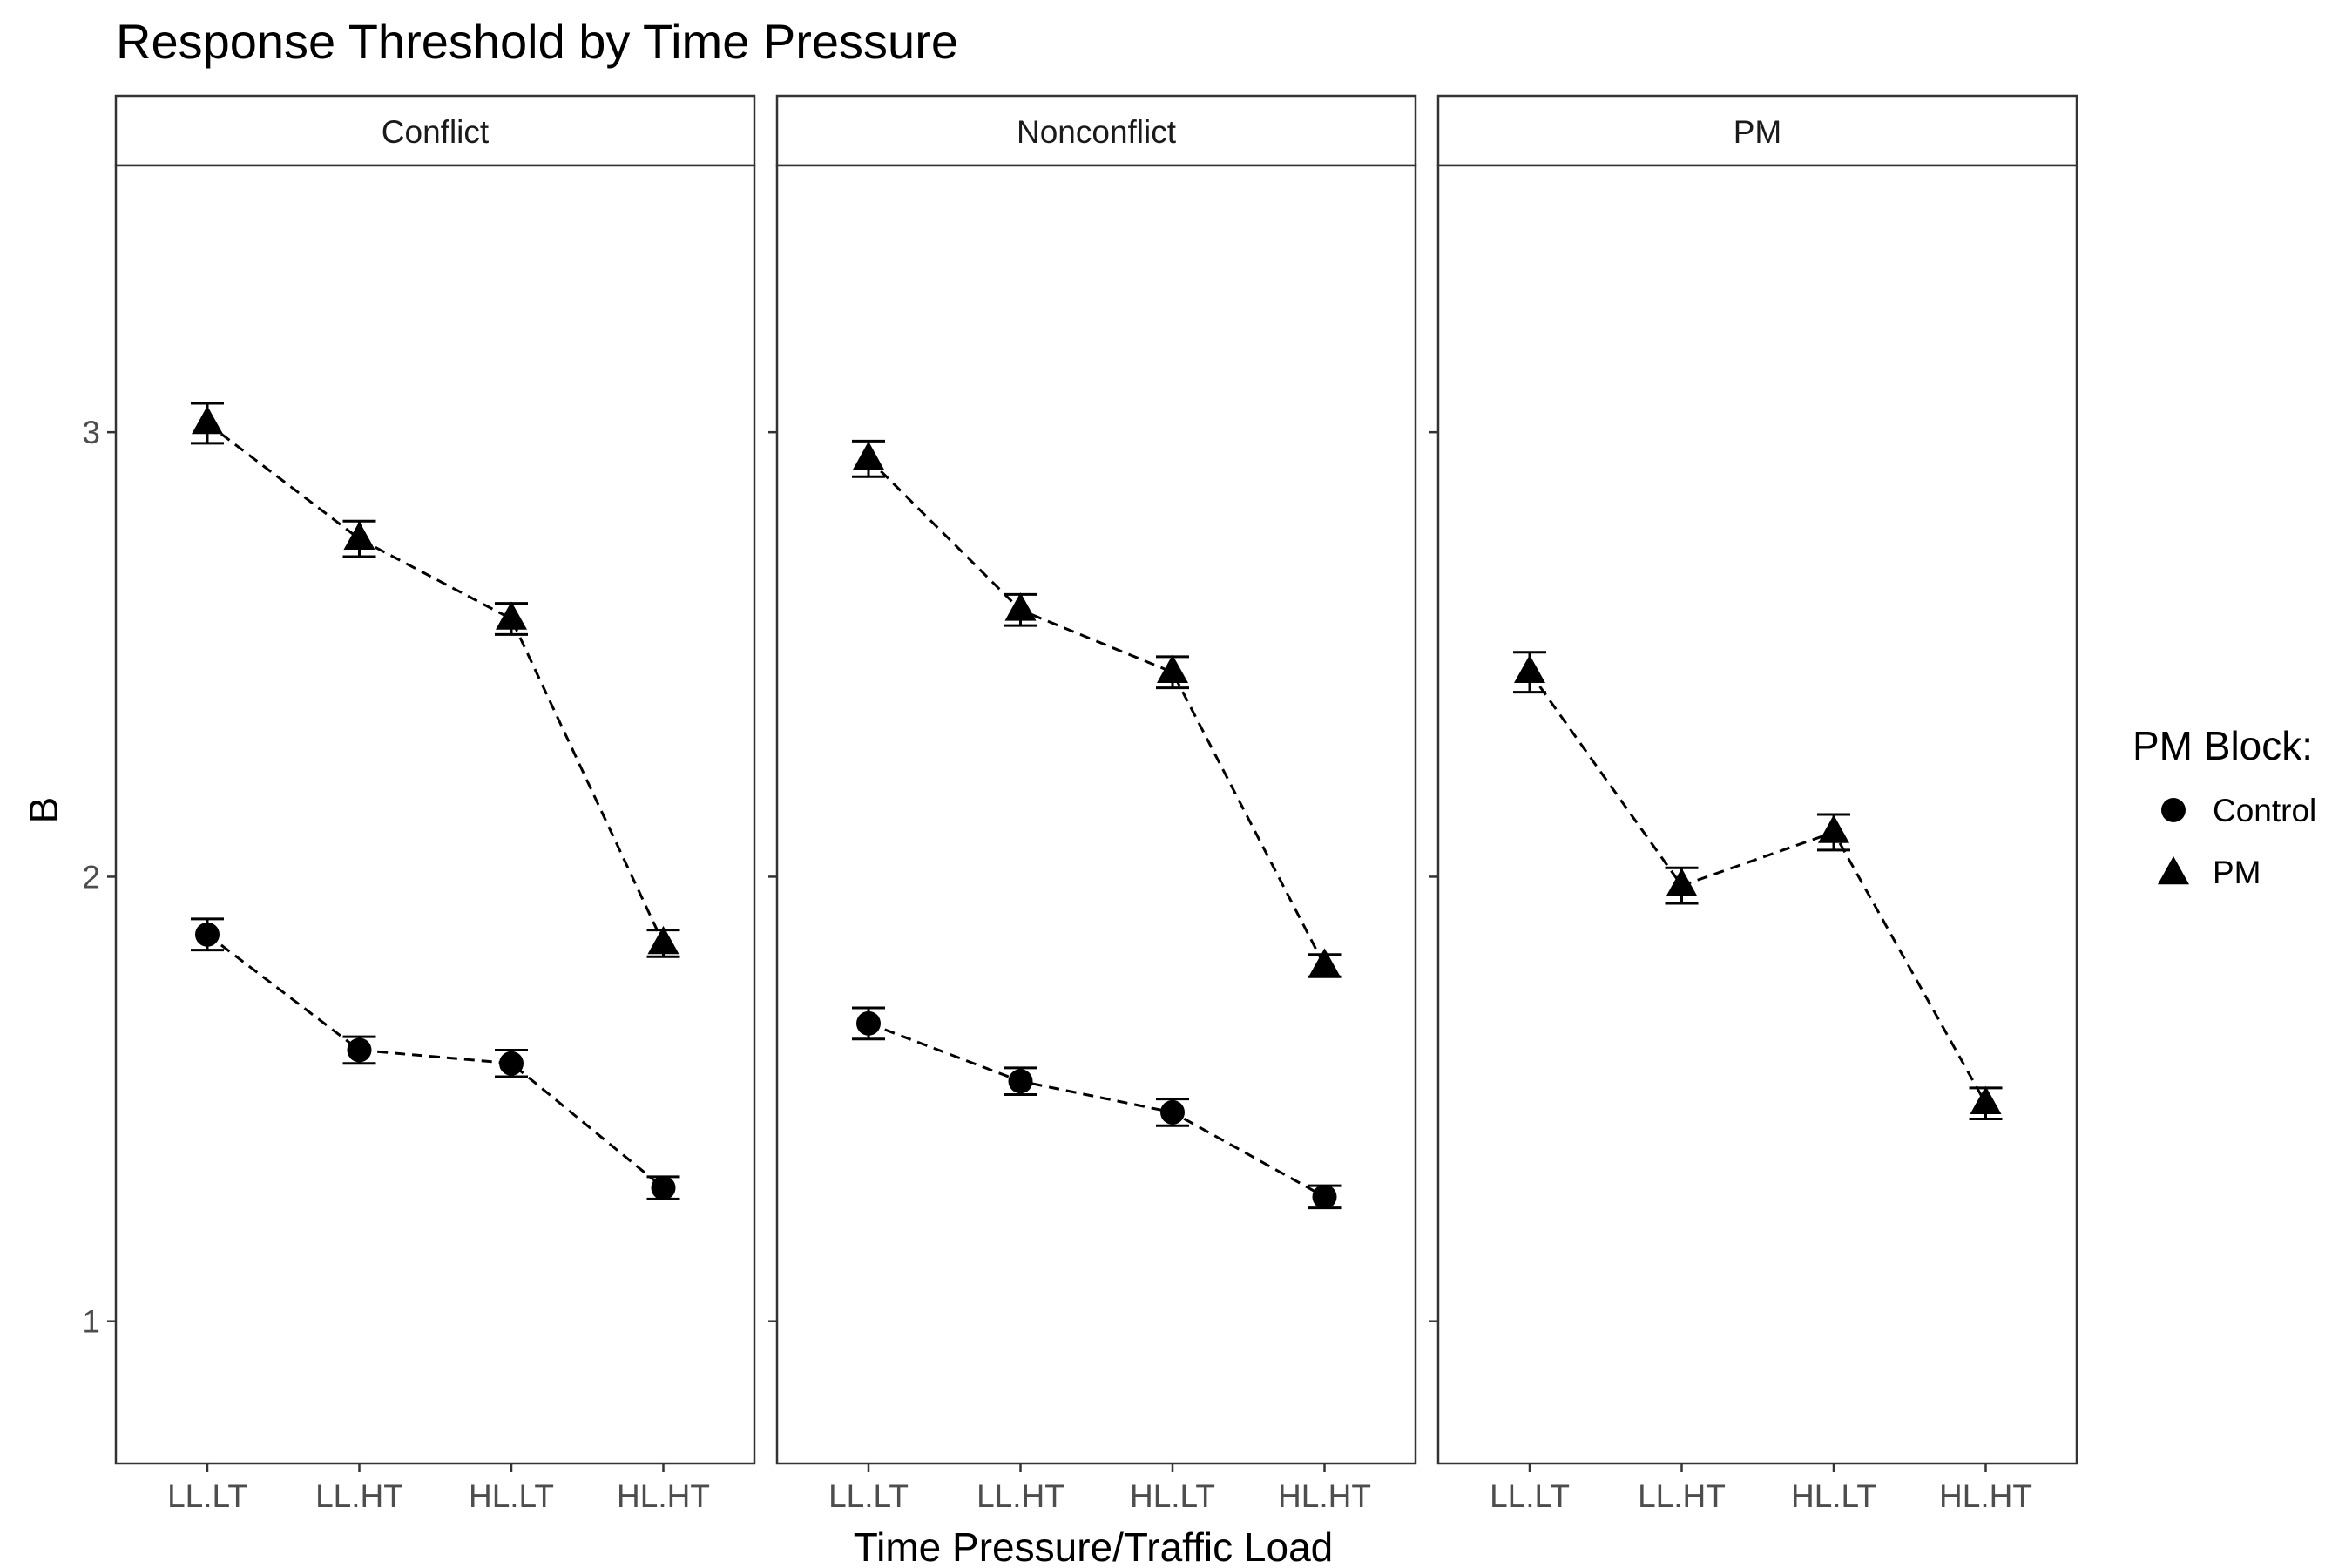 This screenshot has height=1568, width=2352. Describe the element at coordinates (2237, 872) in the screenshot. I see `legend-label-pm: PM` at that location.